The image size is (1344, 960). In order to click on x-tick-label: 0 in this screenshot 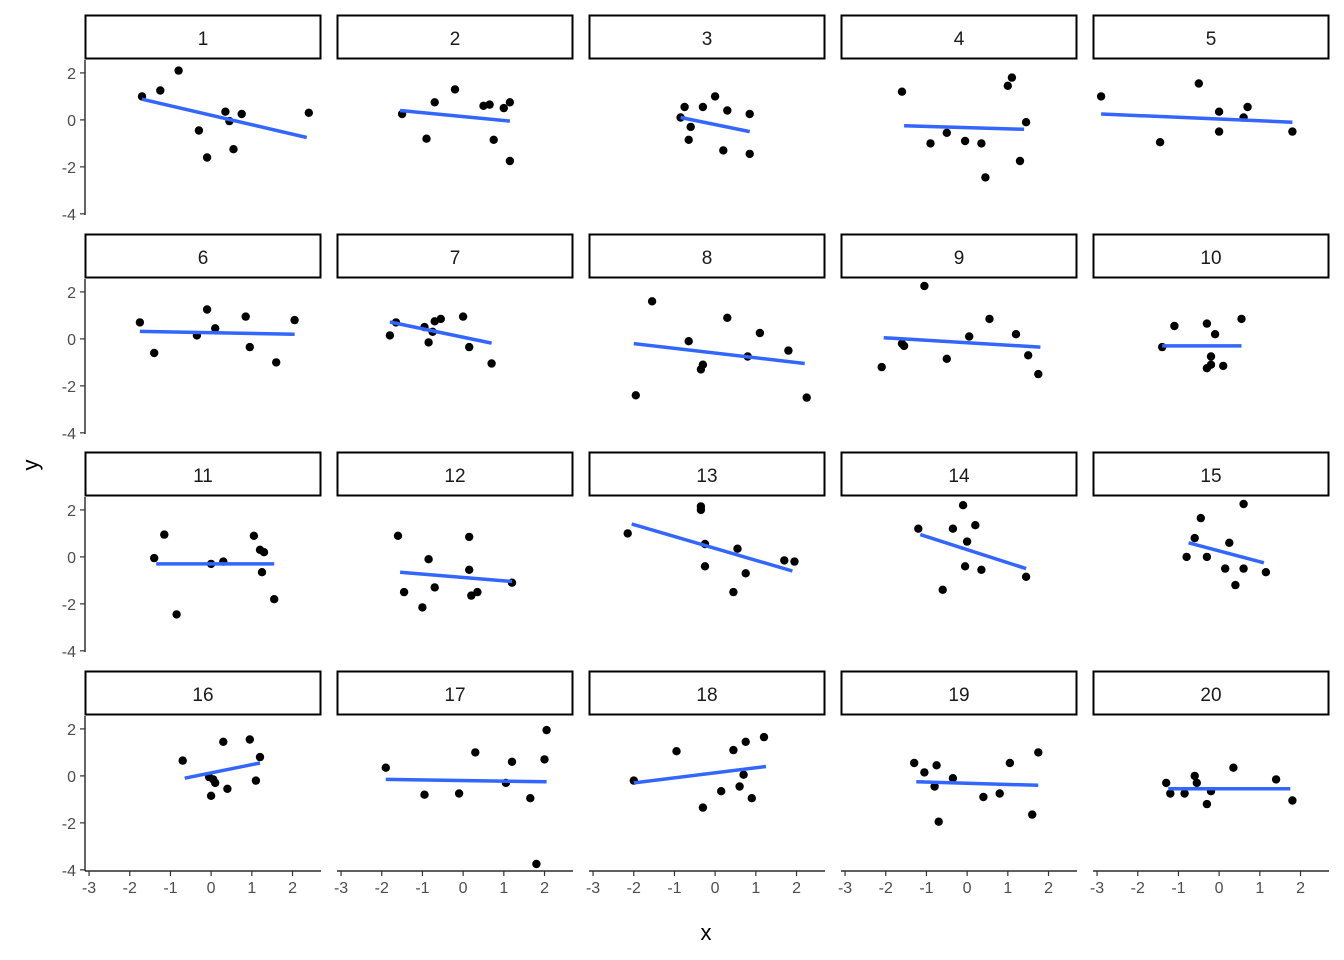, I will do `click(463, 888)`.